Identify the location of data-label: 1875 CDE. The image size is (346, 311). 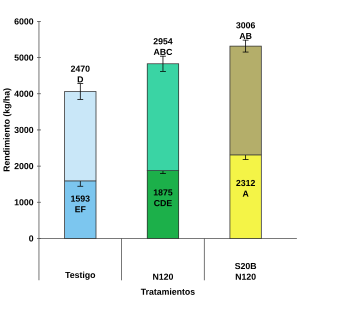
(163, 197).